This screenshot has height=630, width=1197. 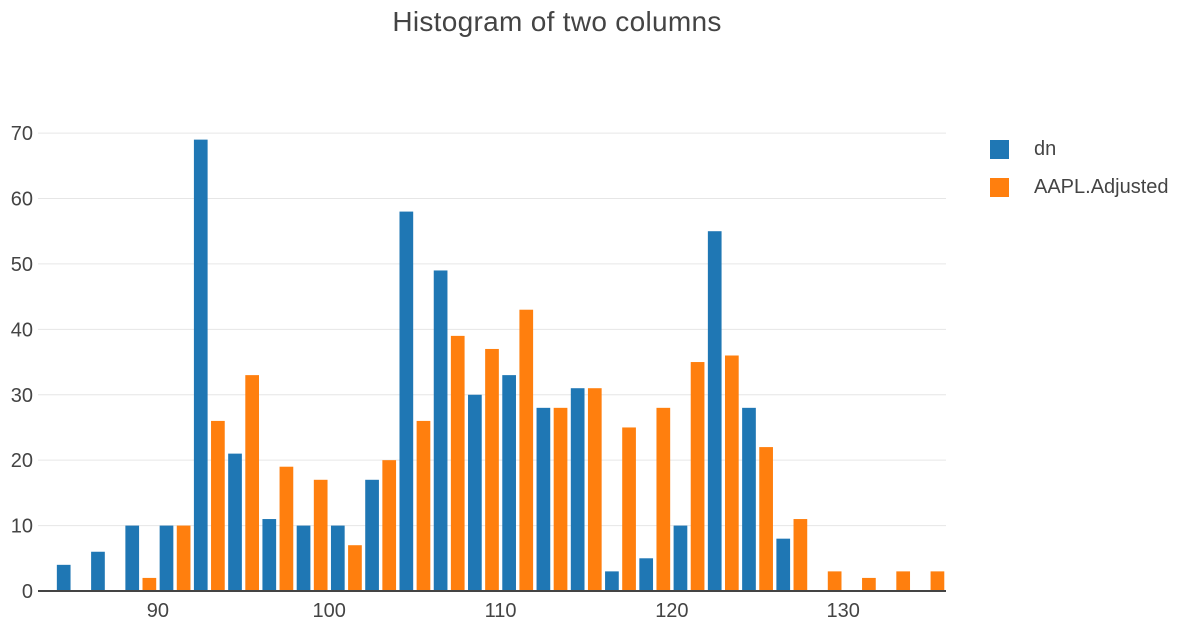 I want to click on legend: dn AAPL.Adjusted, so click(x=1079, y=168).